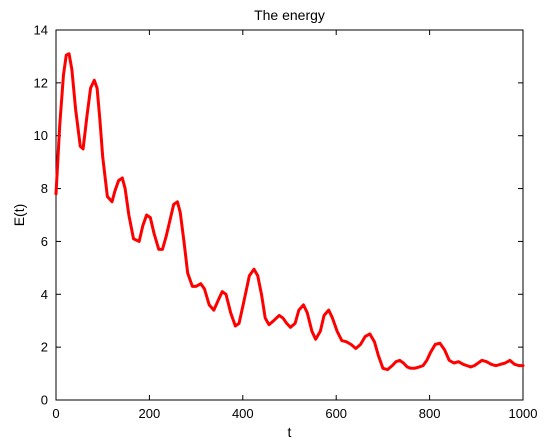 The height and width of the screenshot is (447, 550). I want to click on y-tick-label: 6, so click(44, 241).